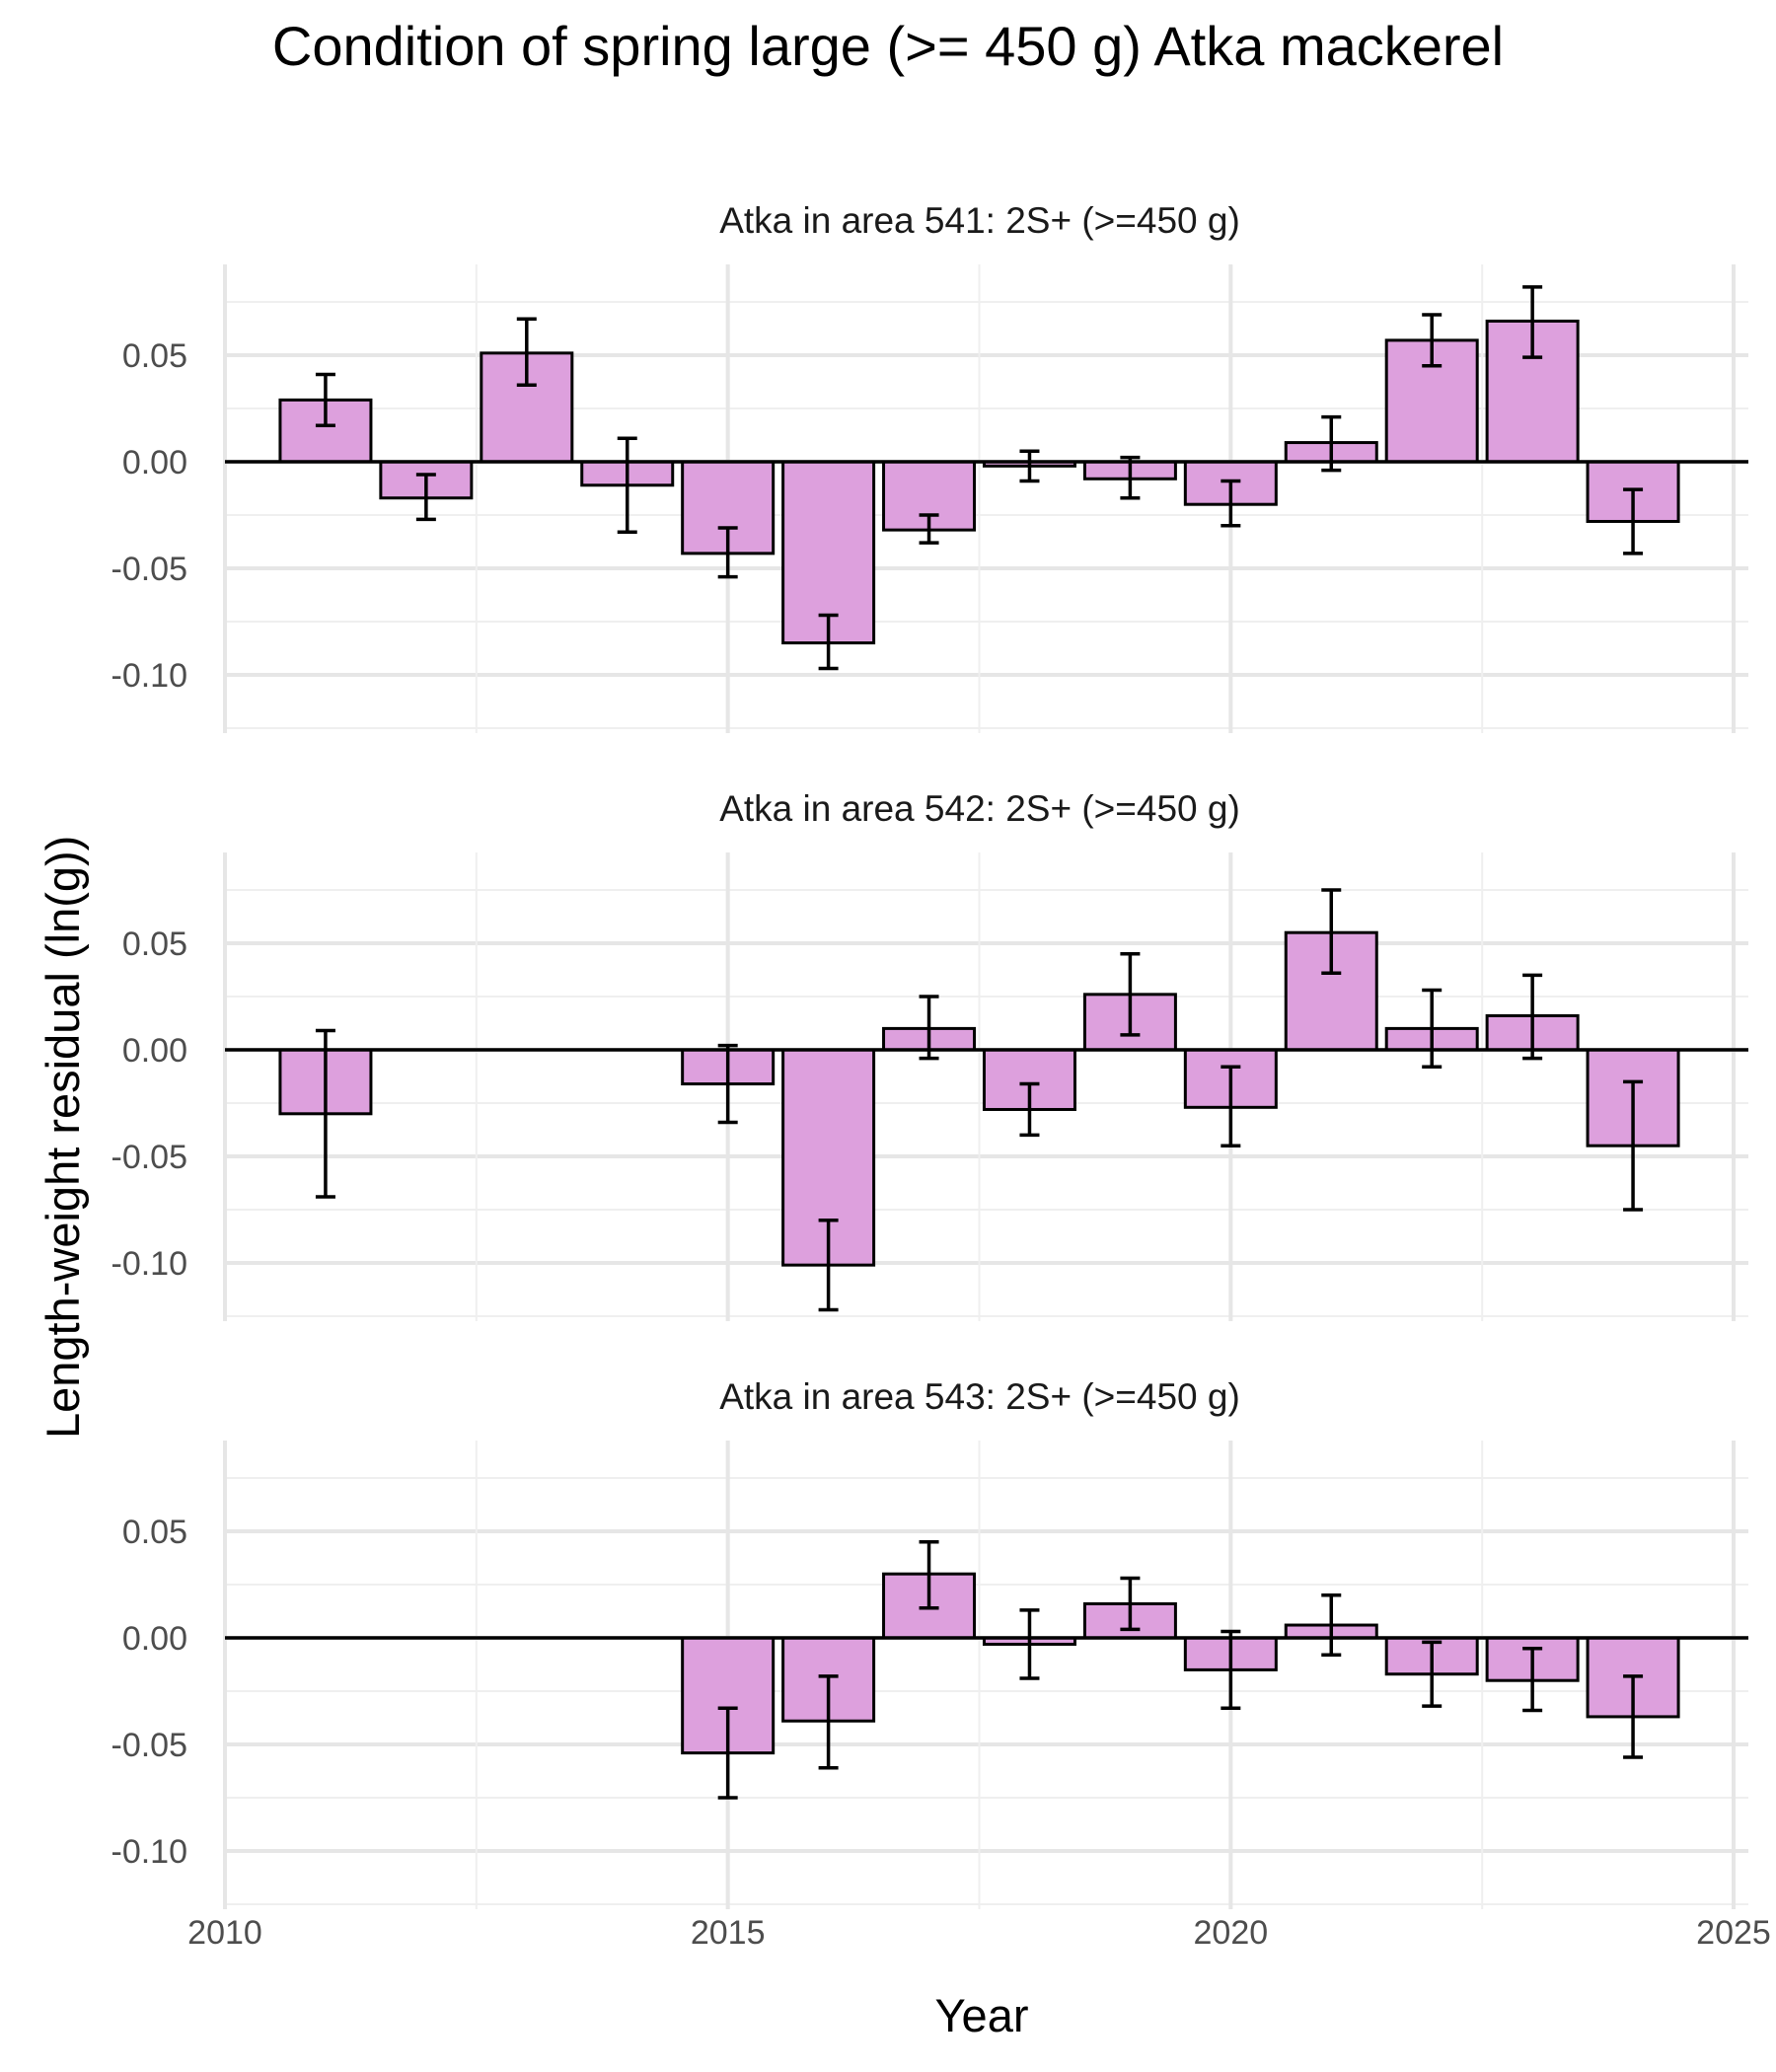 The height and width of the screenshot is (2072, 1776). I want to click on x-axis-title: Year, so click(981, 2015).